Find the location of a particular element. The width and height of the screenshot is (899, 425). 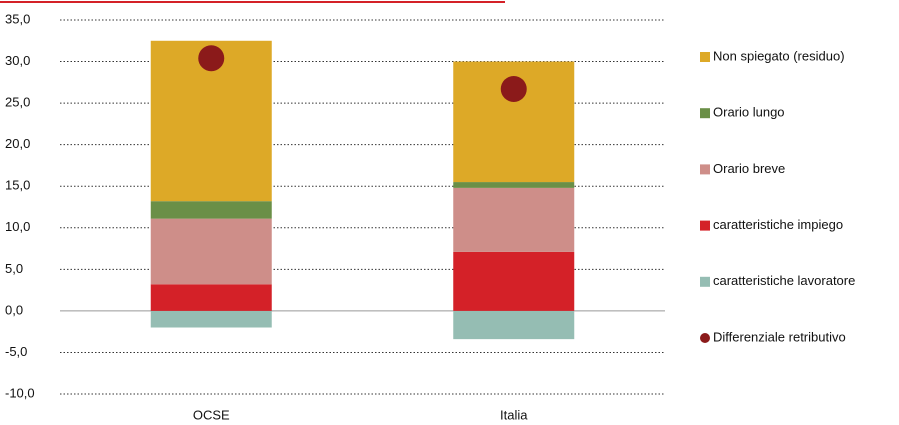

legend-label: Orario lungo is located at coordinates (749, 112).